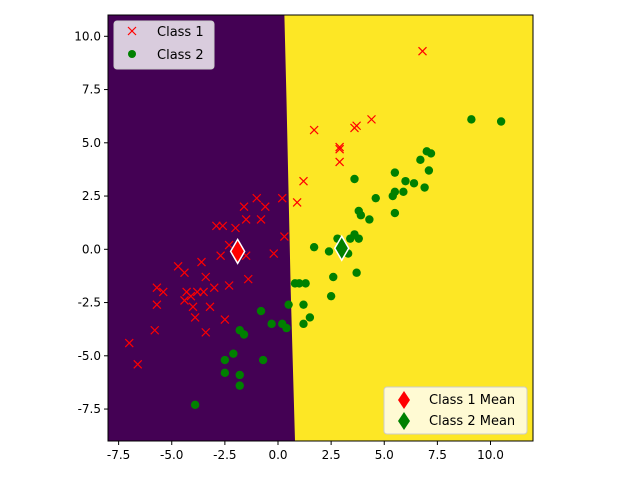 This screenshot has height=480, width=640. Describe the element at coordinates (472, 421) in the screenshot. I see `legend-class-2-mean-label: Class 2 Mean` at that location.